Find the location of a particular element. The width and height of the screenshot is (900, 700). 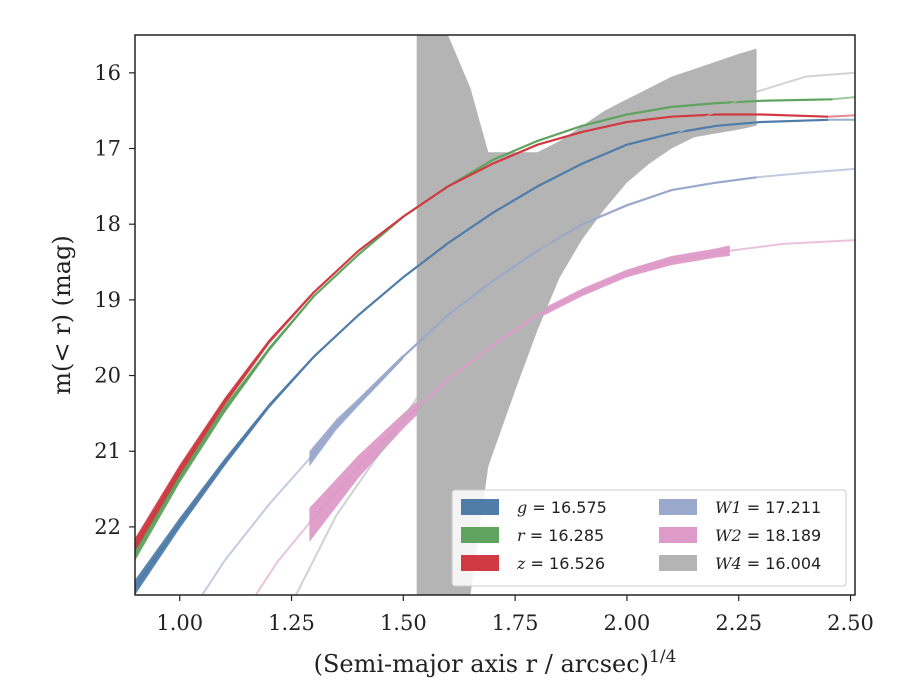

y-axis-ticks: 16 17 18 19 20 21 22 is located at coordinates (114, 300).